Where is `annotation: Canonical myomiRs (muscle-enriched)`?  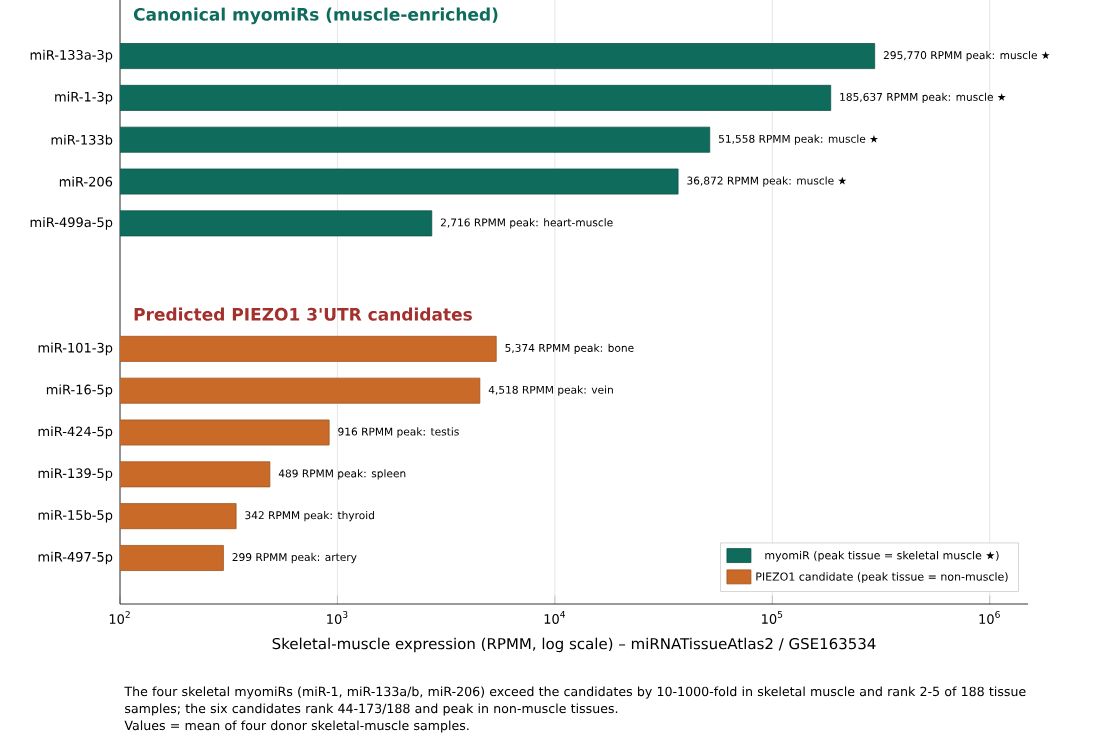
annotation: Canonical myomiRs (muscle-enriched) is located at coordinates (315, 16).